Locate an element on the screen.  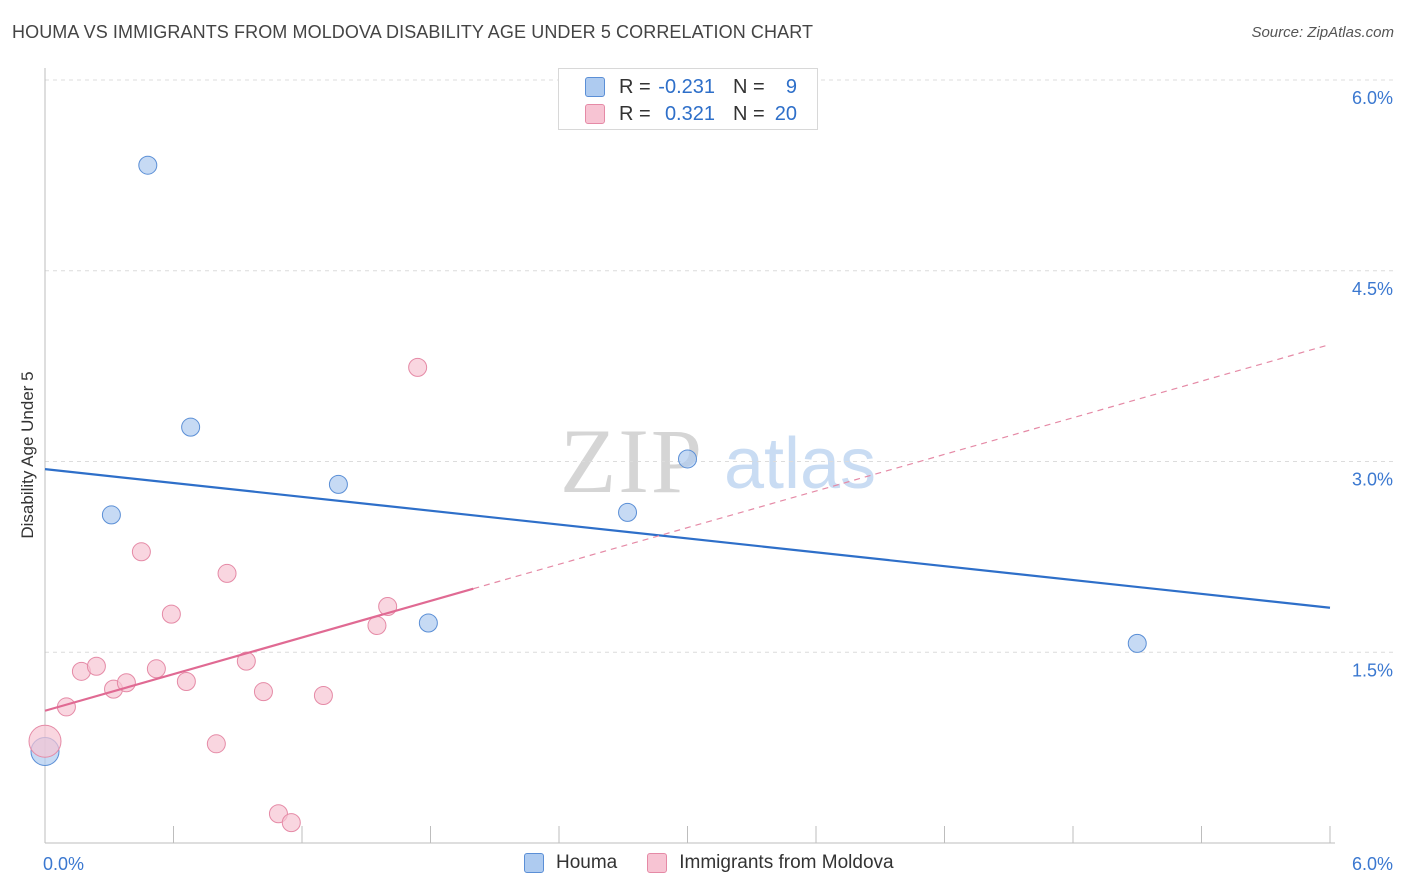
watermark-atlas: atlas is located at coordinates (800, 464).